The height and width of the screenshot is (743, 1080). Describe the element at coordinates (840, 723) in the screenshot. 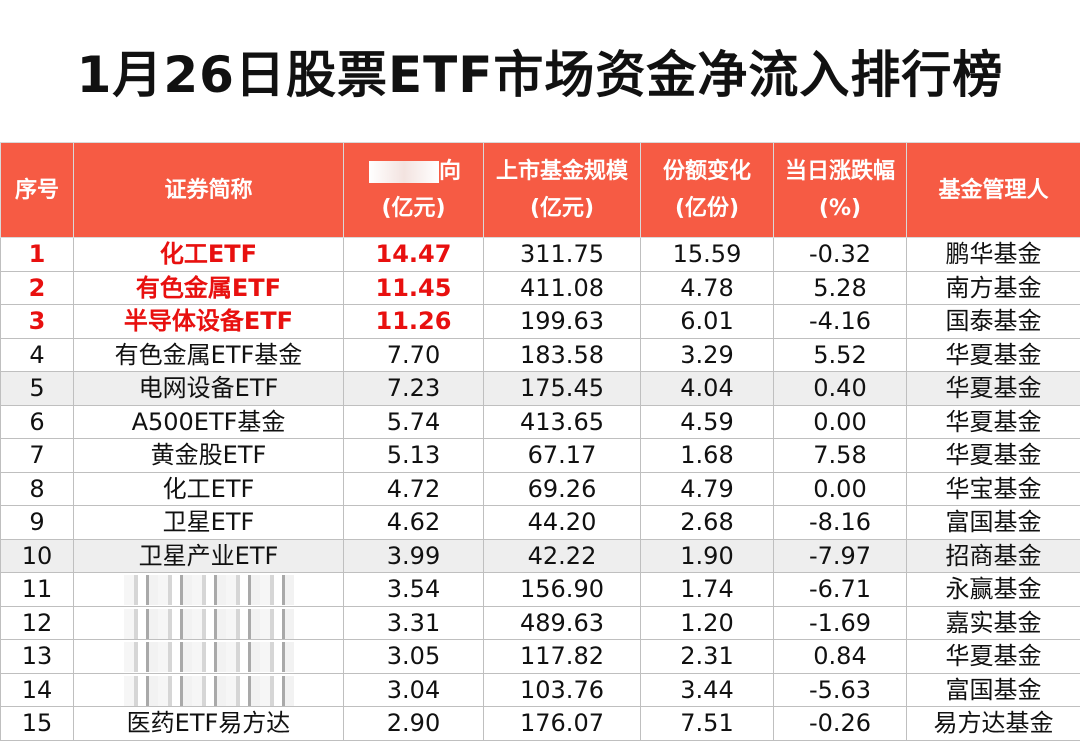

I see `cell-change: -0.26` at that location.